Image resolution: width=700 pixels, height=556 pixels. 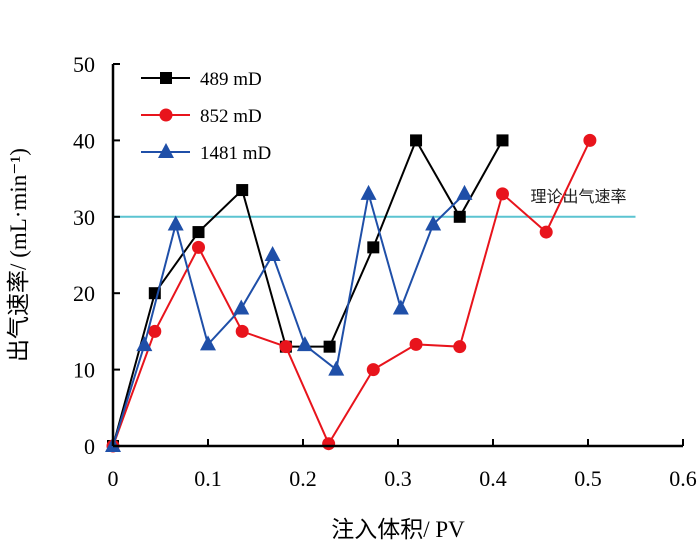 What do you see at coordinates (588, 478) in the screenshot?
I see `x-tick-label: 0.5` at bounding box center [588, 478].